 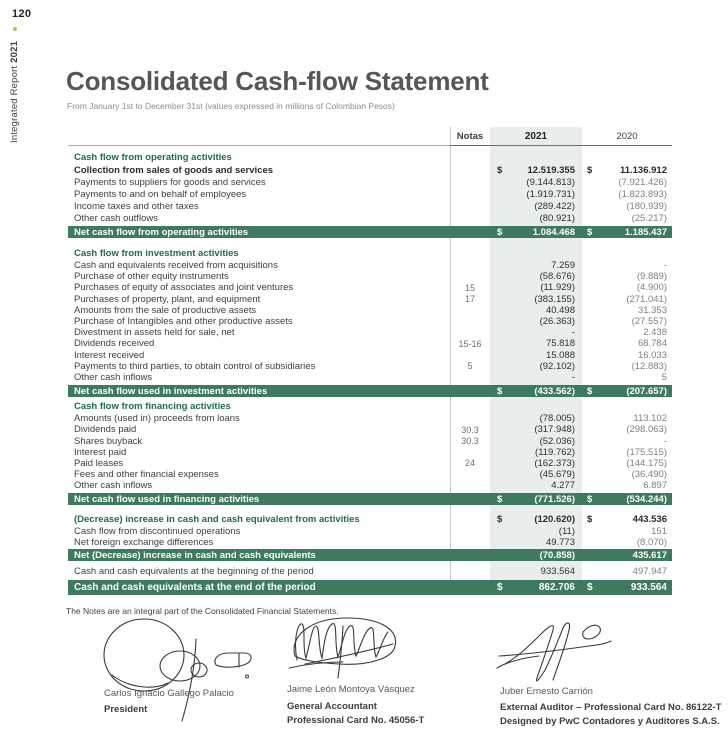 I want to click on row-label: Dividends received, so click(x=114, y=344).